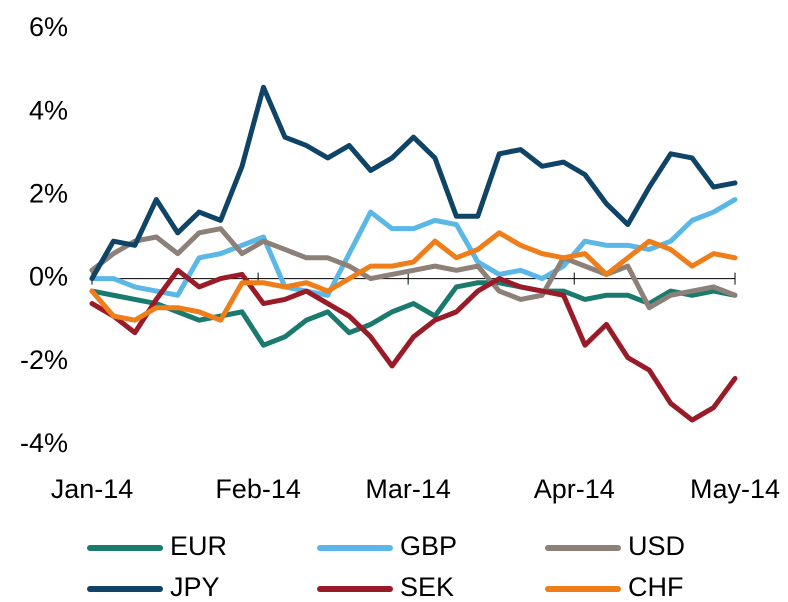 This screenshot has width=788, height=602. Describe the element at coordinates (44, 443) in the screenshot. I see `y-tick-label: -4%` at that location.